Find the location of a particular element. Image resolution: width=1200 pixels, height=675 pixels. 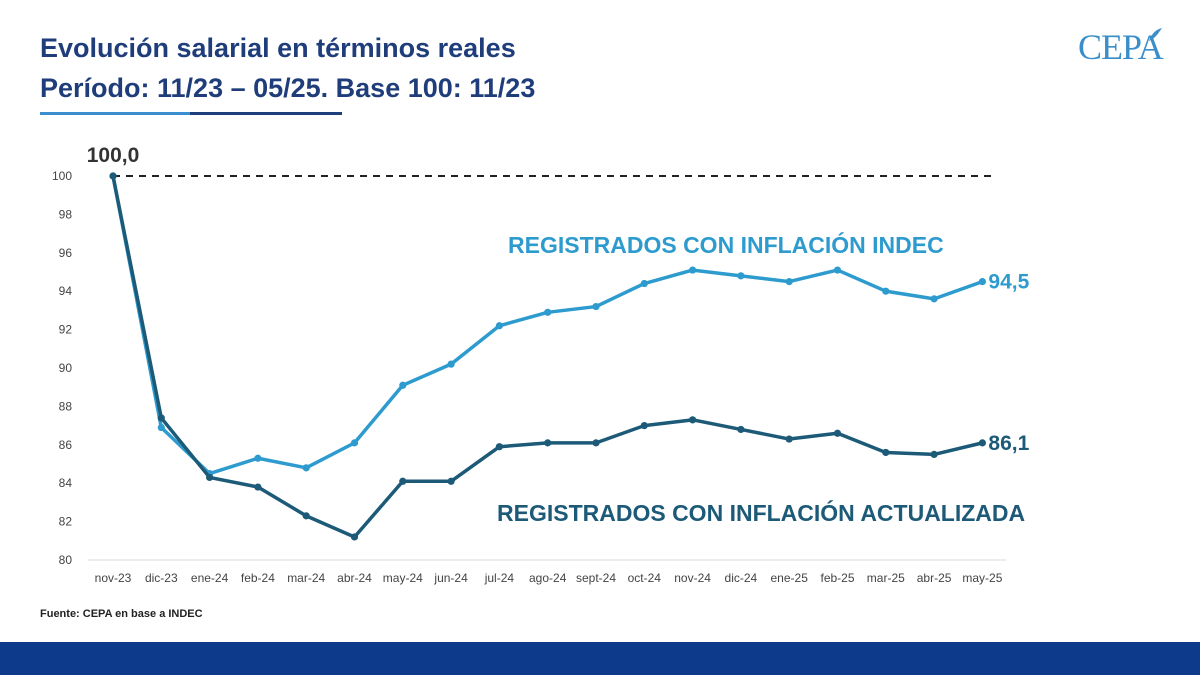

series-label-indec: REGISTRADOS CON INFLACIÓN INDEC is located at coordinates (726, 244).